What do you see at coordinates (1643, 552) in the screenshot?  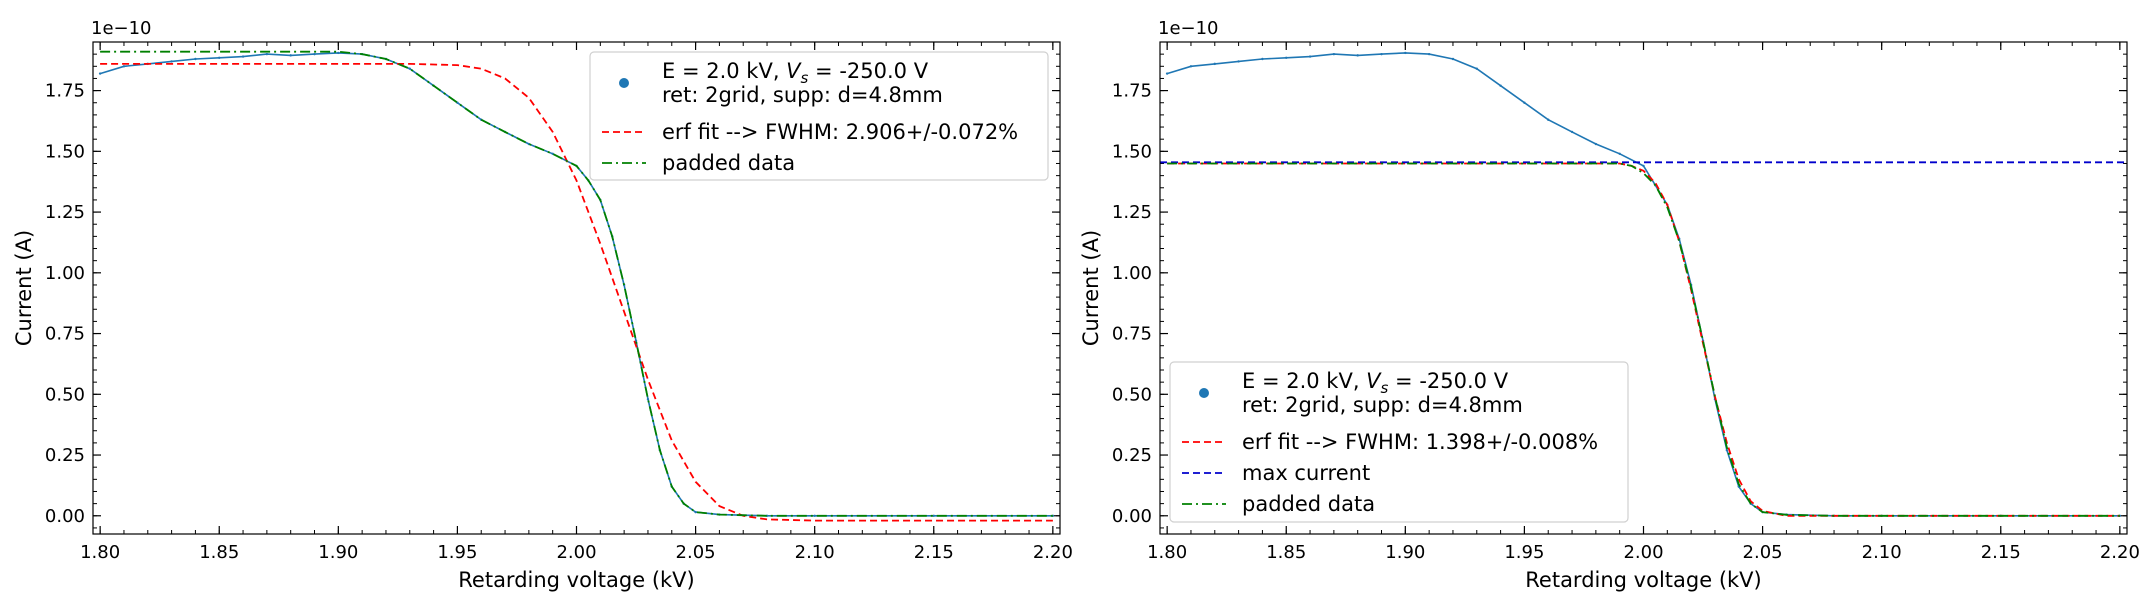 I see `x-tick-label: 2.00` at bounding box center [1643, 552].